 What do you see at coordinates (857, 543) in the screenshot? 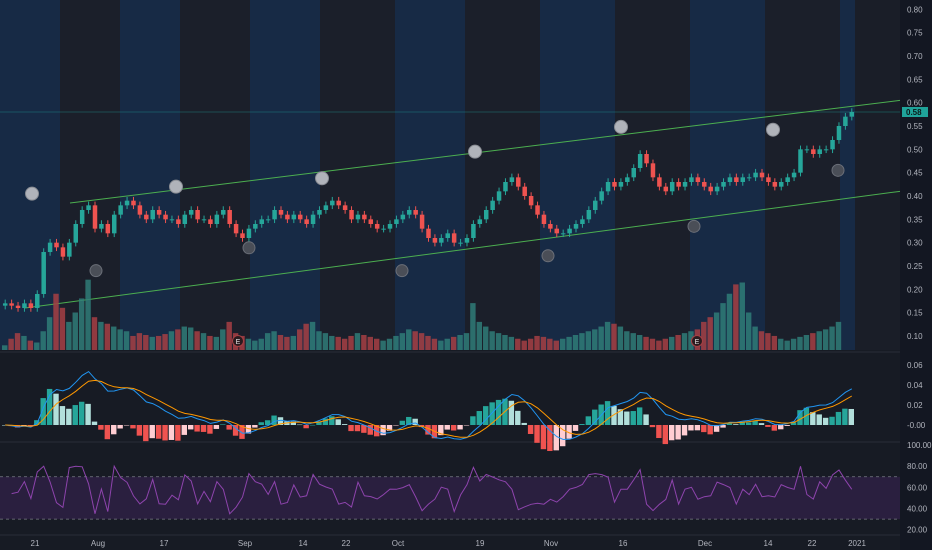
I see `time-tick-label: 2021` at bounding box center [857, 543].